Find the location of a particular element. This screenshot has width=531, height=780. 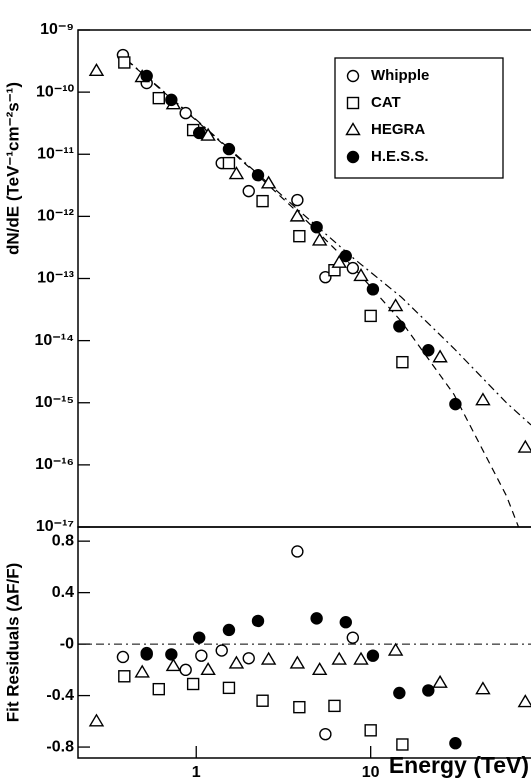

legend-label: CAT is located at coordinates (386, 102).